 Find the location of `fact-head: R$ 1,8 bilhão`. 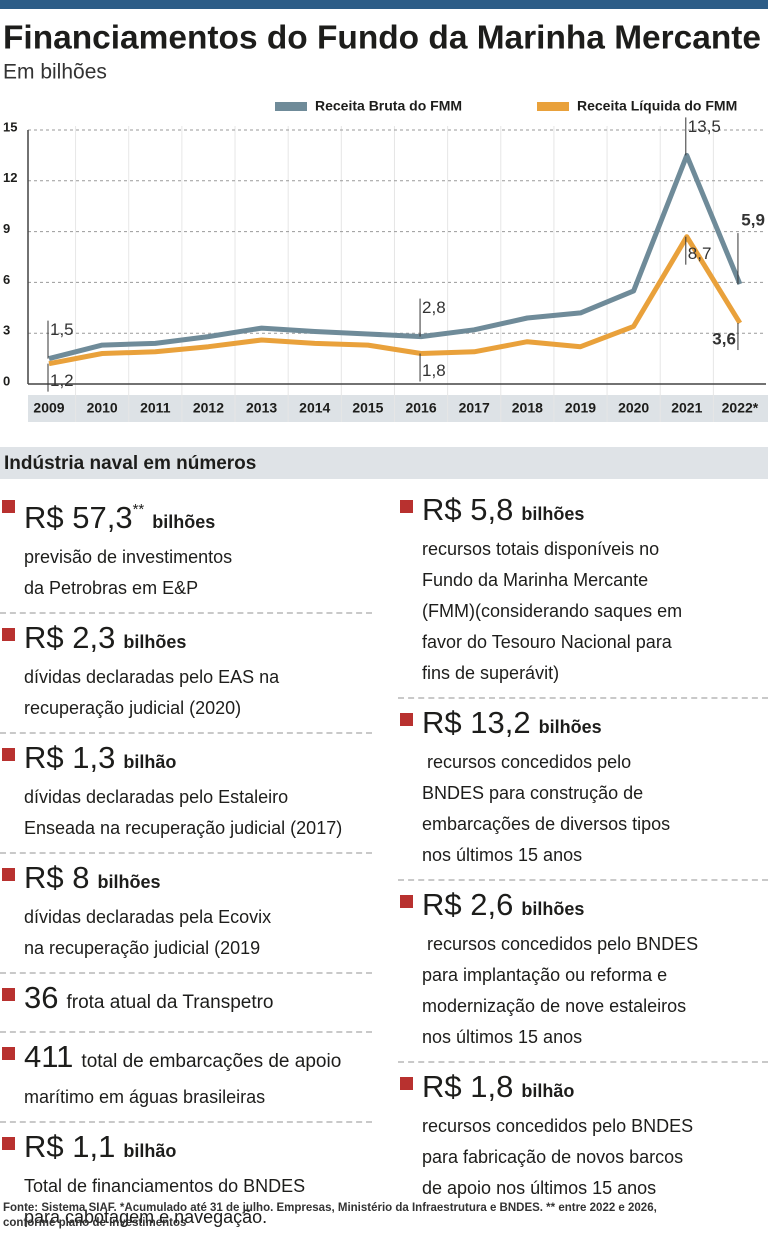

fact-head: R$ 1,8 bilhão is located at coordinates (595, 1089).